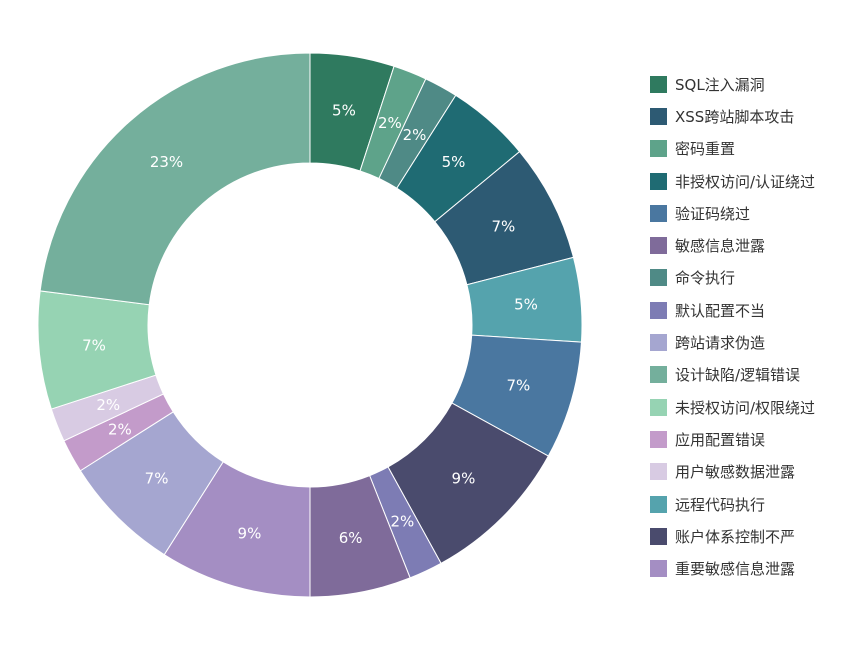 The height and width of the screenshot is (665, 865). I want to click on legend-item: XSS跨站脚本攻击, so click(755, 116).